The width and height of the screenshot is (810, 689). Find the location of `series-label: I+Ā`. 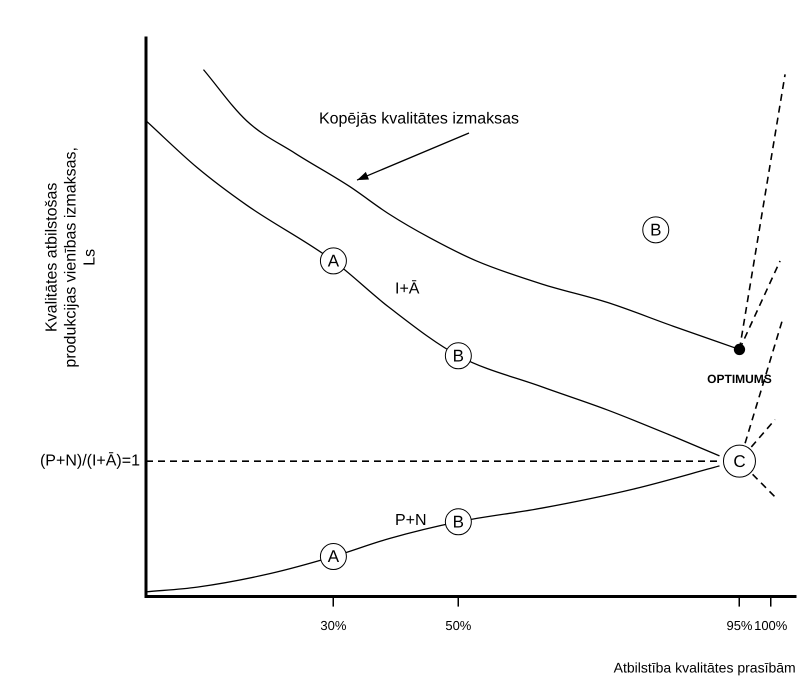

series-label: I+Ā is located at coordinates (407, 289).